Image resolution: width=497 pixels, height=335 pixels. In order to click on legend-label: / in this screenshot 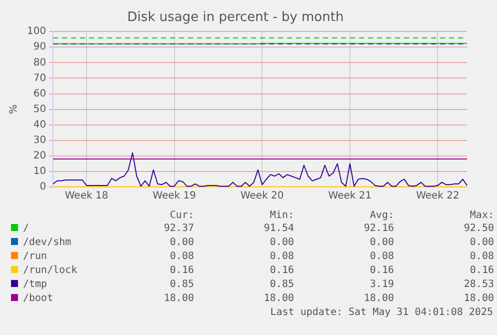, I will do `click(26, 228)`.